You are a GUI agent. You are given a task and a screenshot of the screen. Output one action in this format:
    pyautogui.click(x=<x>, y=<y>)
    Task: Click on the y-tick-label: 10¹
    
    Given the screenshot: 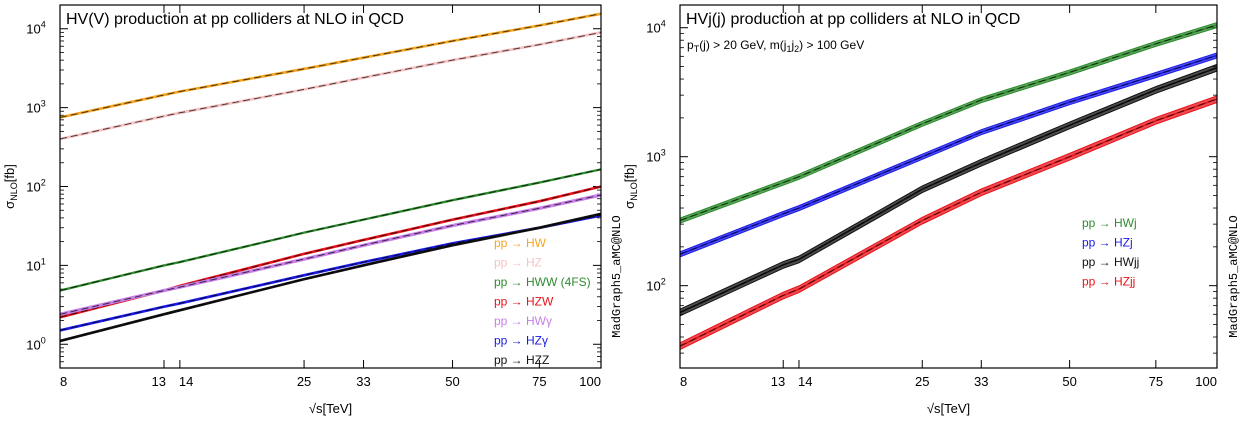 What is the action you would take?
    pyautogui.click(x=35, y=264)
    